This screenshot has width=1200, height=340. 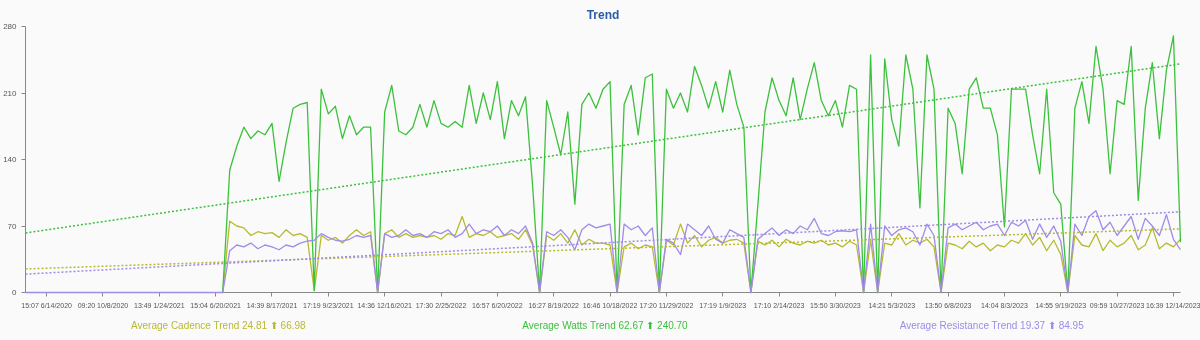 What do you see at coordinates (603, 14) in the screenshot?
I see `chart-title: Trend` at bounding box center [603, 14].